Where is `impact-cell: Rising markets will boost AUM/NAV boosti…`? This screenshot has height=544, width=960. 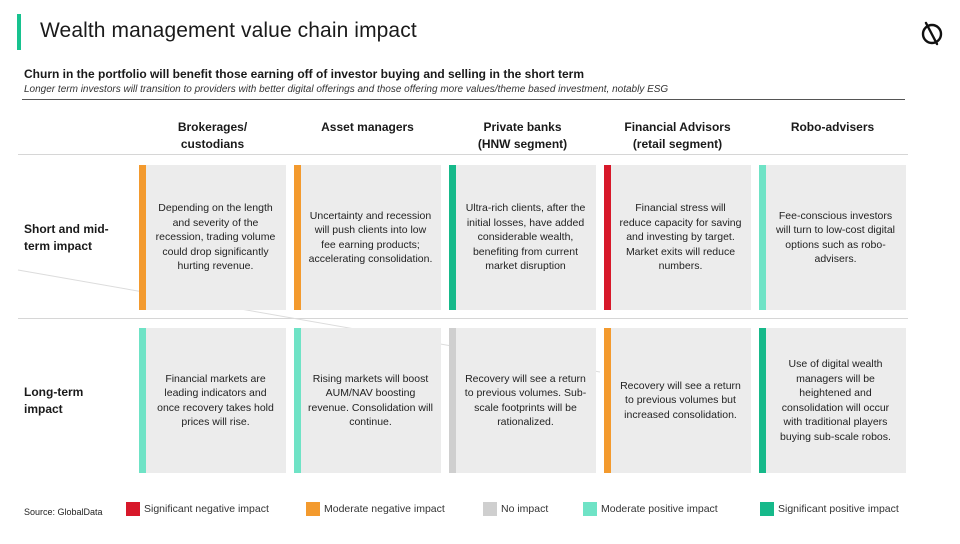 impact-cell: Rising markets will boost AUM/NAV boosti… is located at coordinates (367, 400).